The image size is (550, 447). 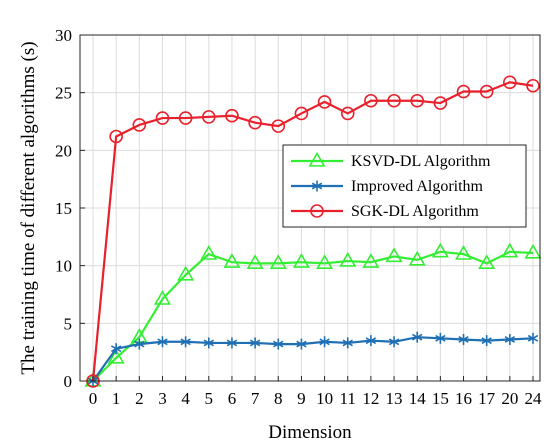 I want to click on y-tick-label: 0, so click(x=68, y=381).